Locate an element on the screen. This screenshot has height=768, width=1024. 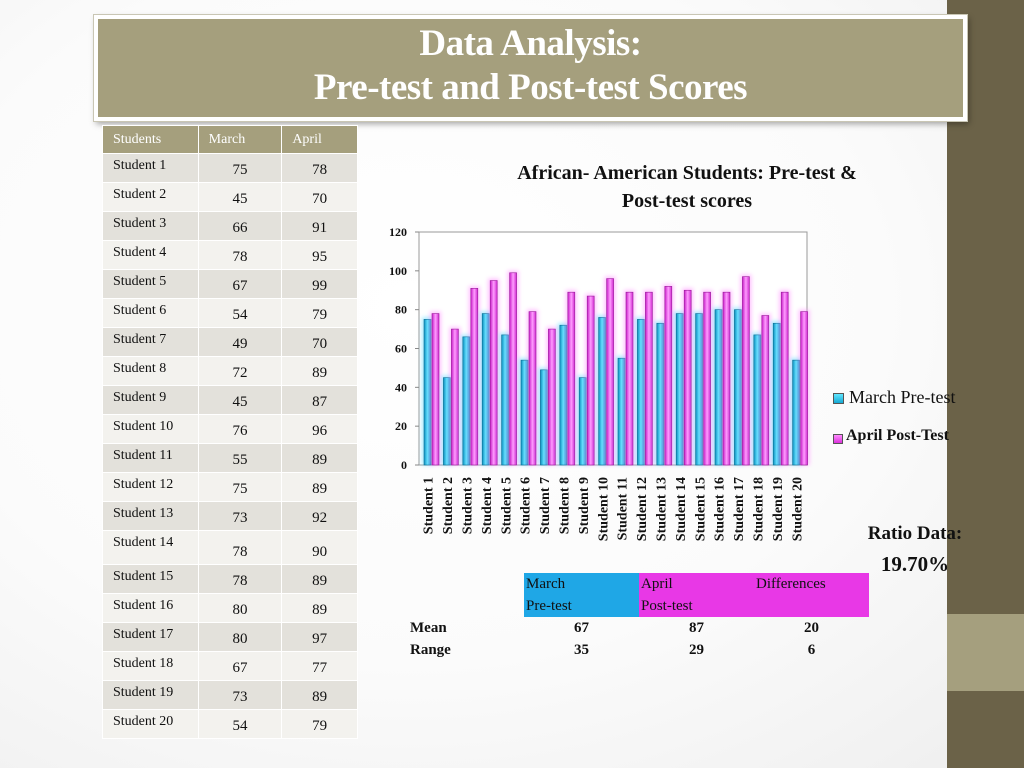
april-score-cell: 78 is located at coordinates (319, 168).